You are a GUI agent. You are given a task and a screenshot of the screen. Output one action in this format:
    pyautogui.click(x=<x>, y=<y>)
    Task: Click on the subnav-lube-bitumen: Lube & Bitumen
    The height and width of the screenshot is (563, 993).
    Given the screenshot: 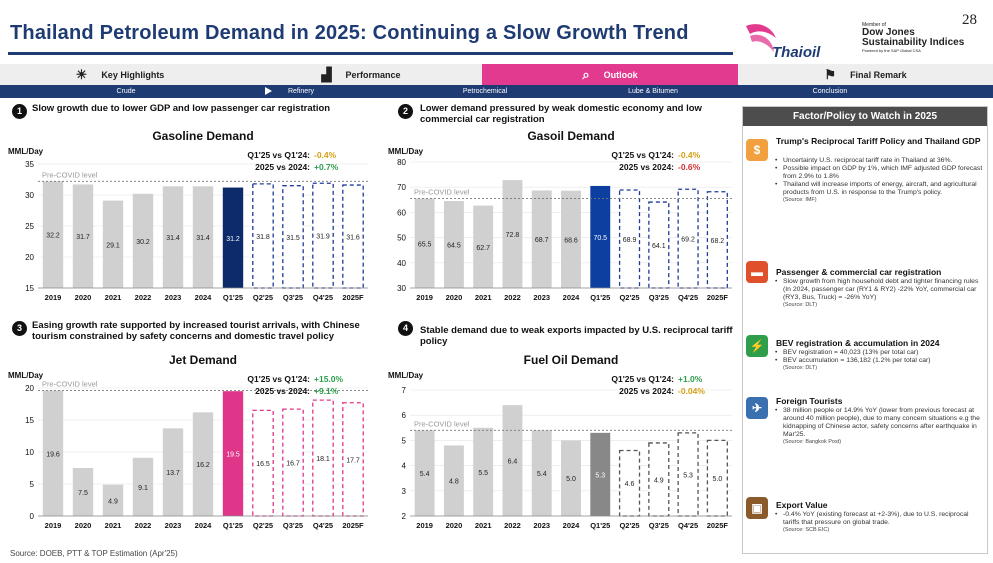 What is the action you would take?
    pyautogui.click(x=653, y=91)
    